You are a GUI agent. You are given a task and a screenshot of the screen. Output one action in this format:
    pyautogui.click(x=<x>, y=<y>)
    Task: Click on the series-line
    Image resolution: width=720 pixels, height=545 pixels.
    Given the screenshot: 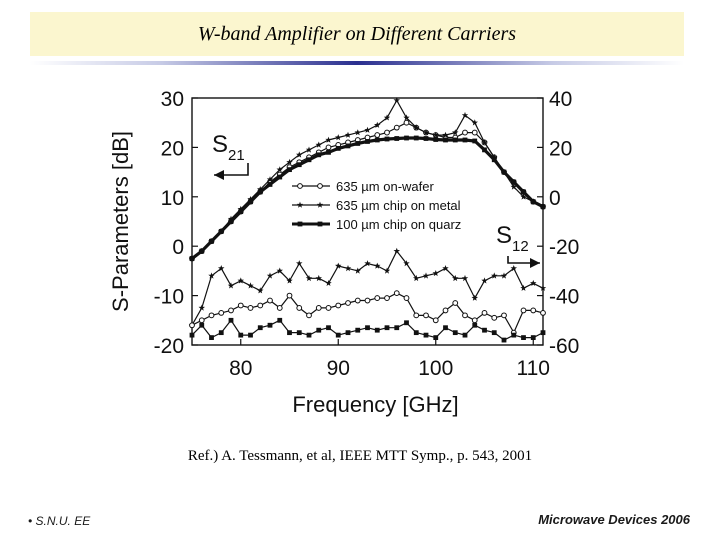 What is the action you would take?
    pyautogui.click(x=367, y=330)
    